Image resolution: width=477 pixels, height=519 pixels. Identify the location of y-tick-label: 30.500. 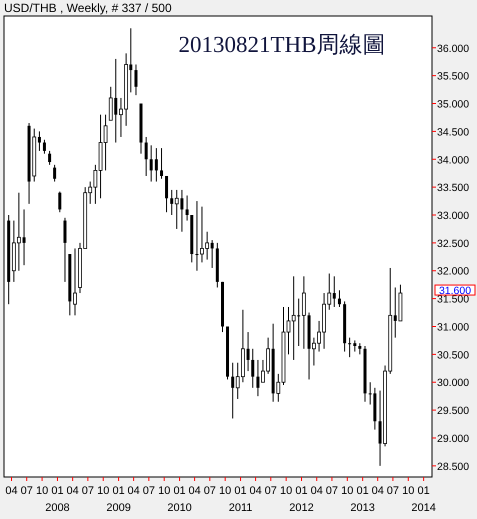
(453, 355).